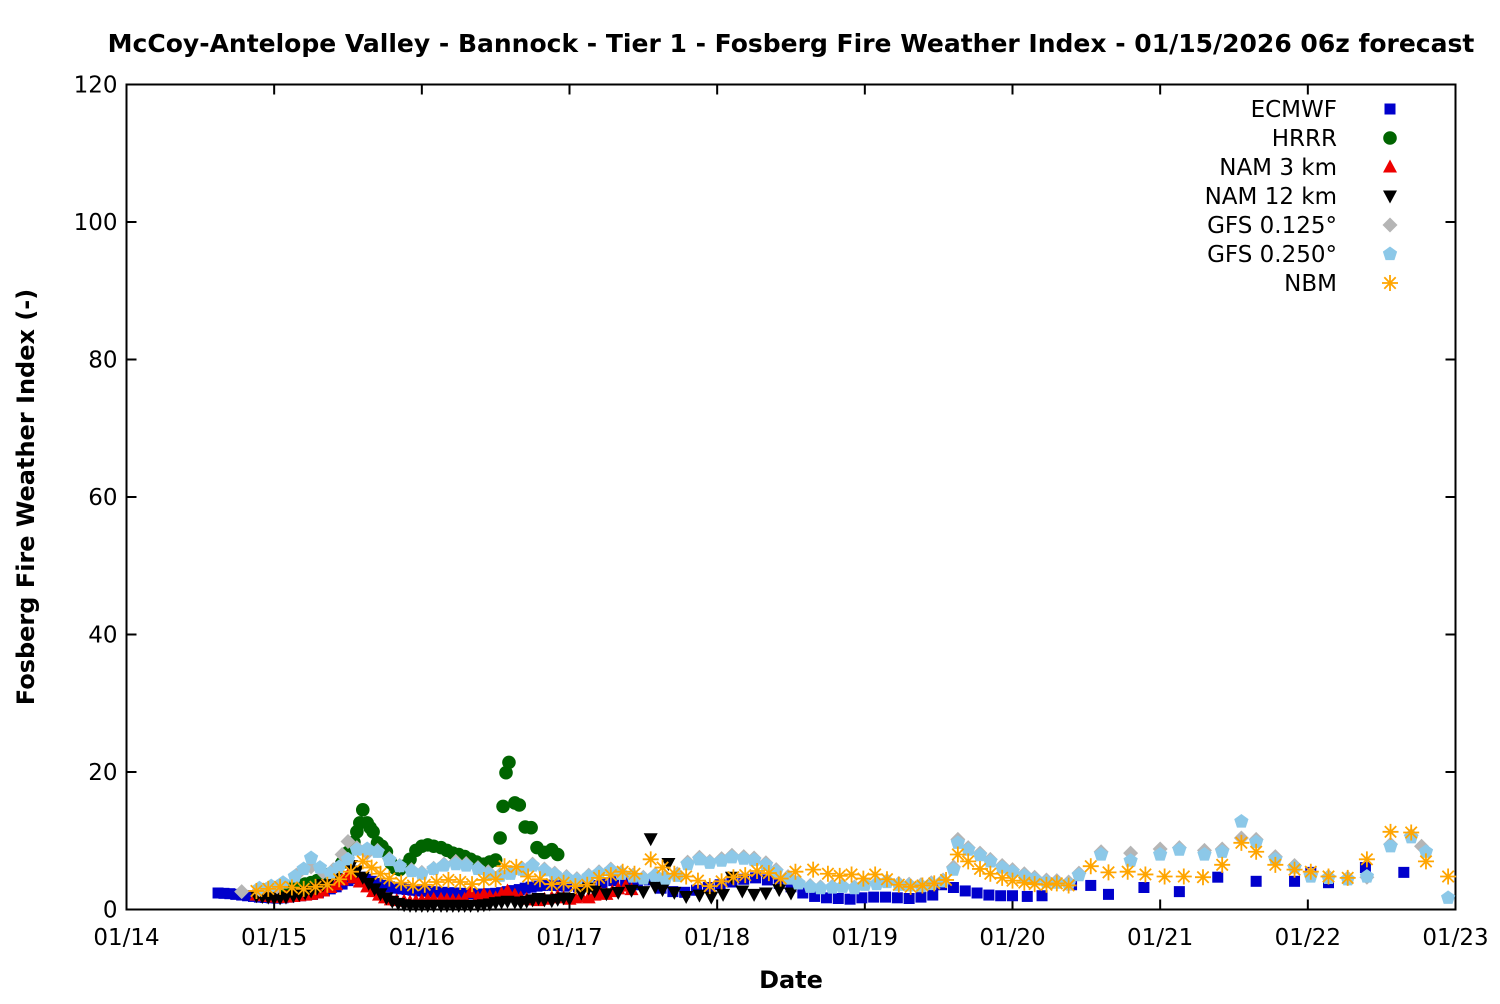  I want to click on legend-label: NAM 3 km, so click(1278, 168).